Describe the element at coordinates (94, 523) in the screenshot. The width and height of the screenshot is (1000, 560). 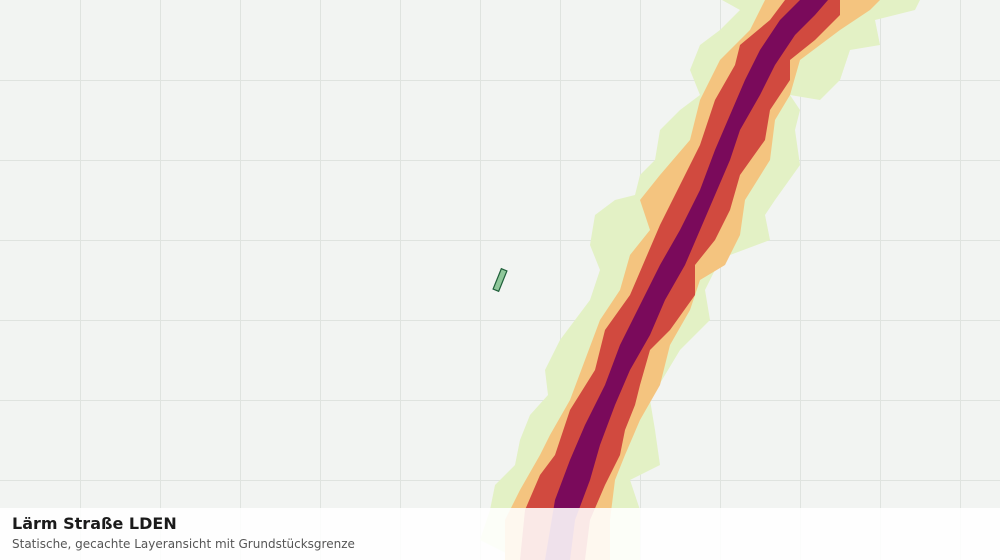
I see `layer-title: Lärm Straße LDEN` at that location.